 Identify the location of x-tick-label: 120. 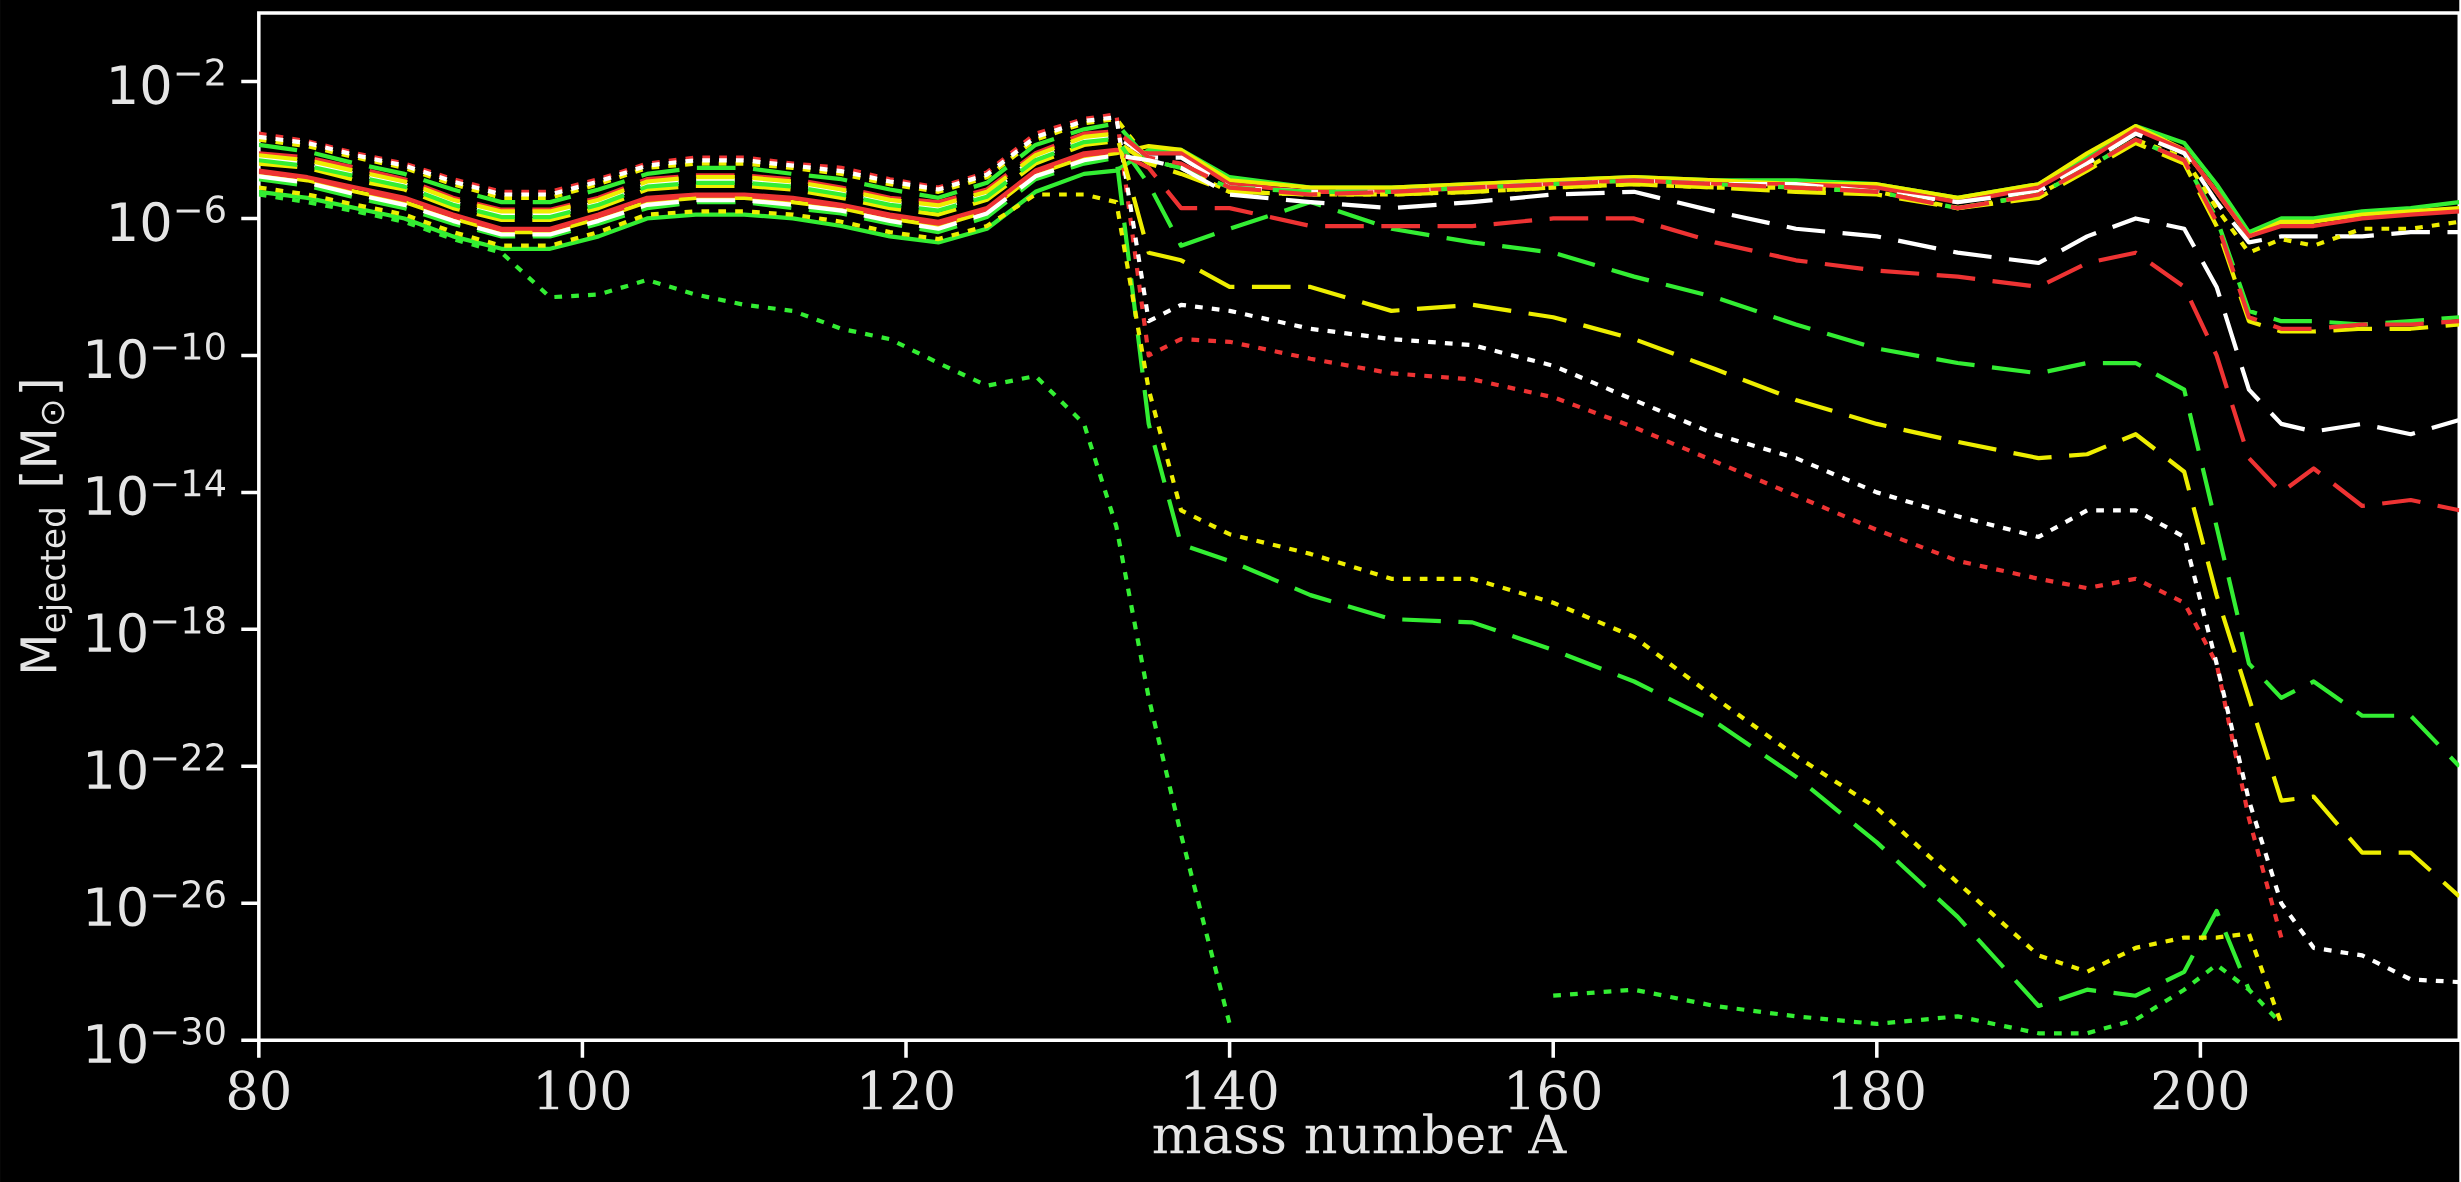
(907, 1090).